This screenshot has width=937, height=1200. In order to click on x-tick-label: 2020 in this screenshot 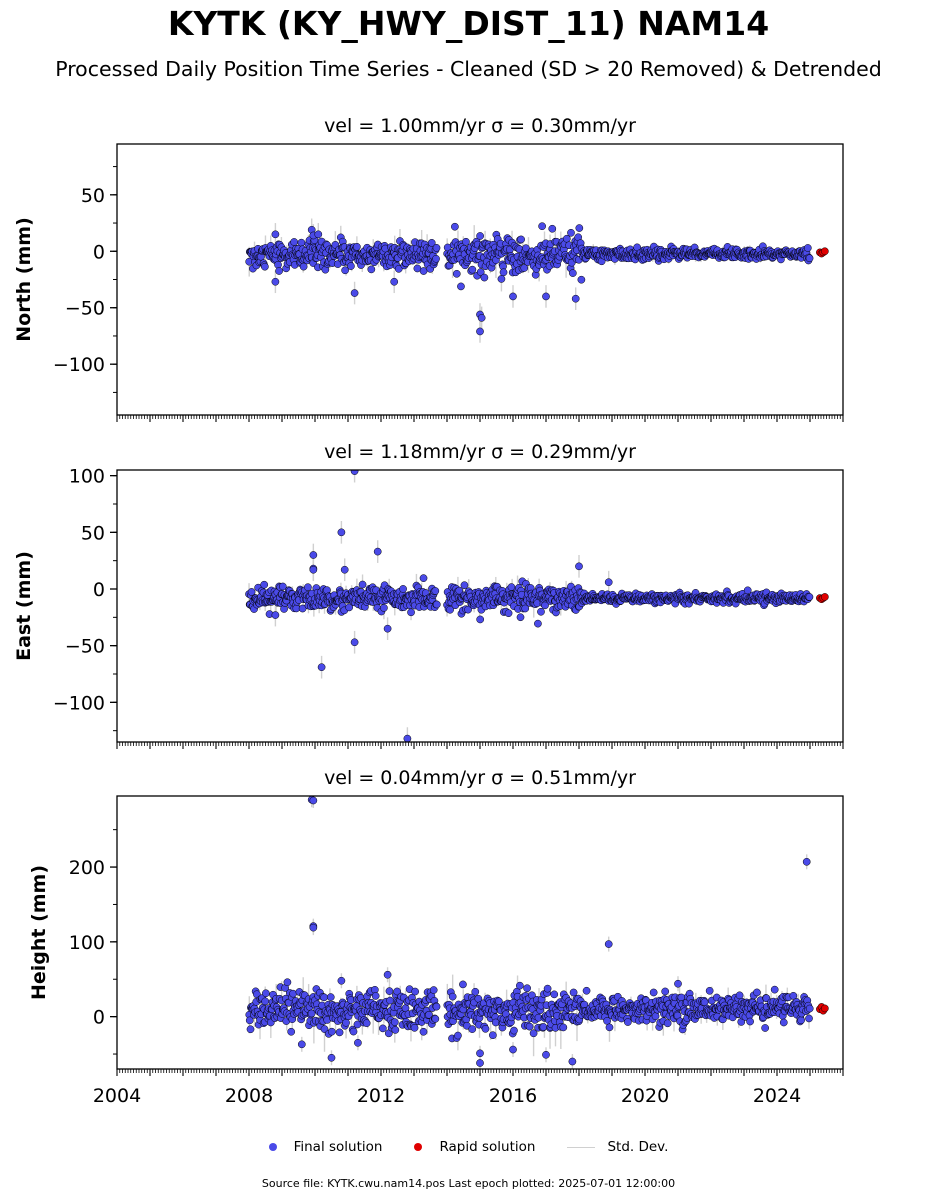, I will do `click(645, 1096)`.